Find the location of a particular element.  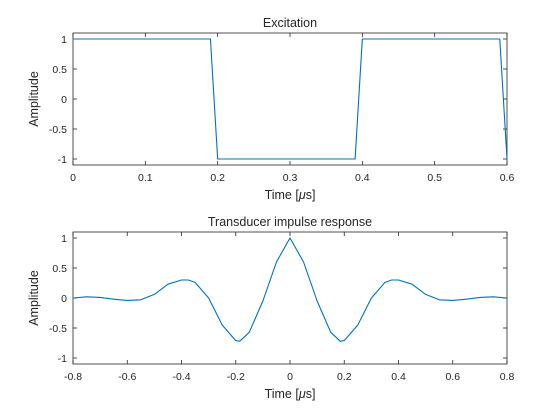

x-tick-label: -0.4 is located at coordinates (181, 377).